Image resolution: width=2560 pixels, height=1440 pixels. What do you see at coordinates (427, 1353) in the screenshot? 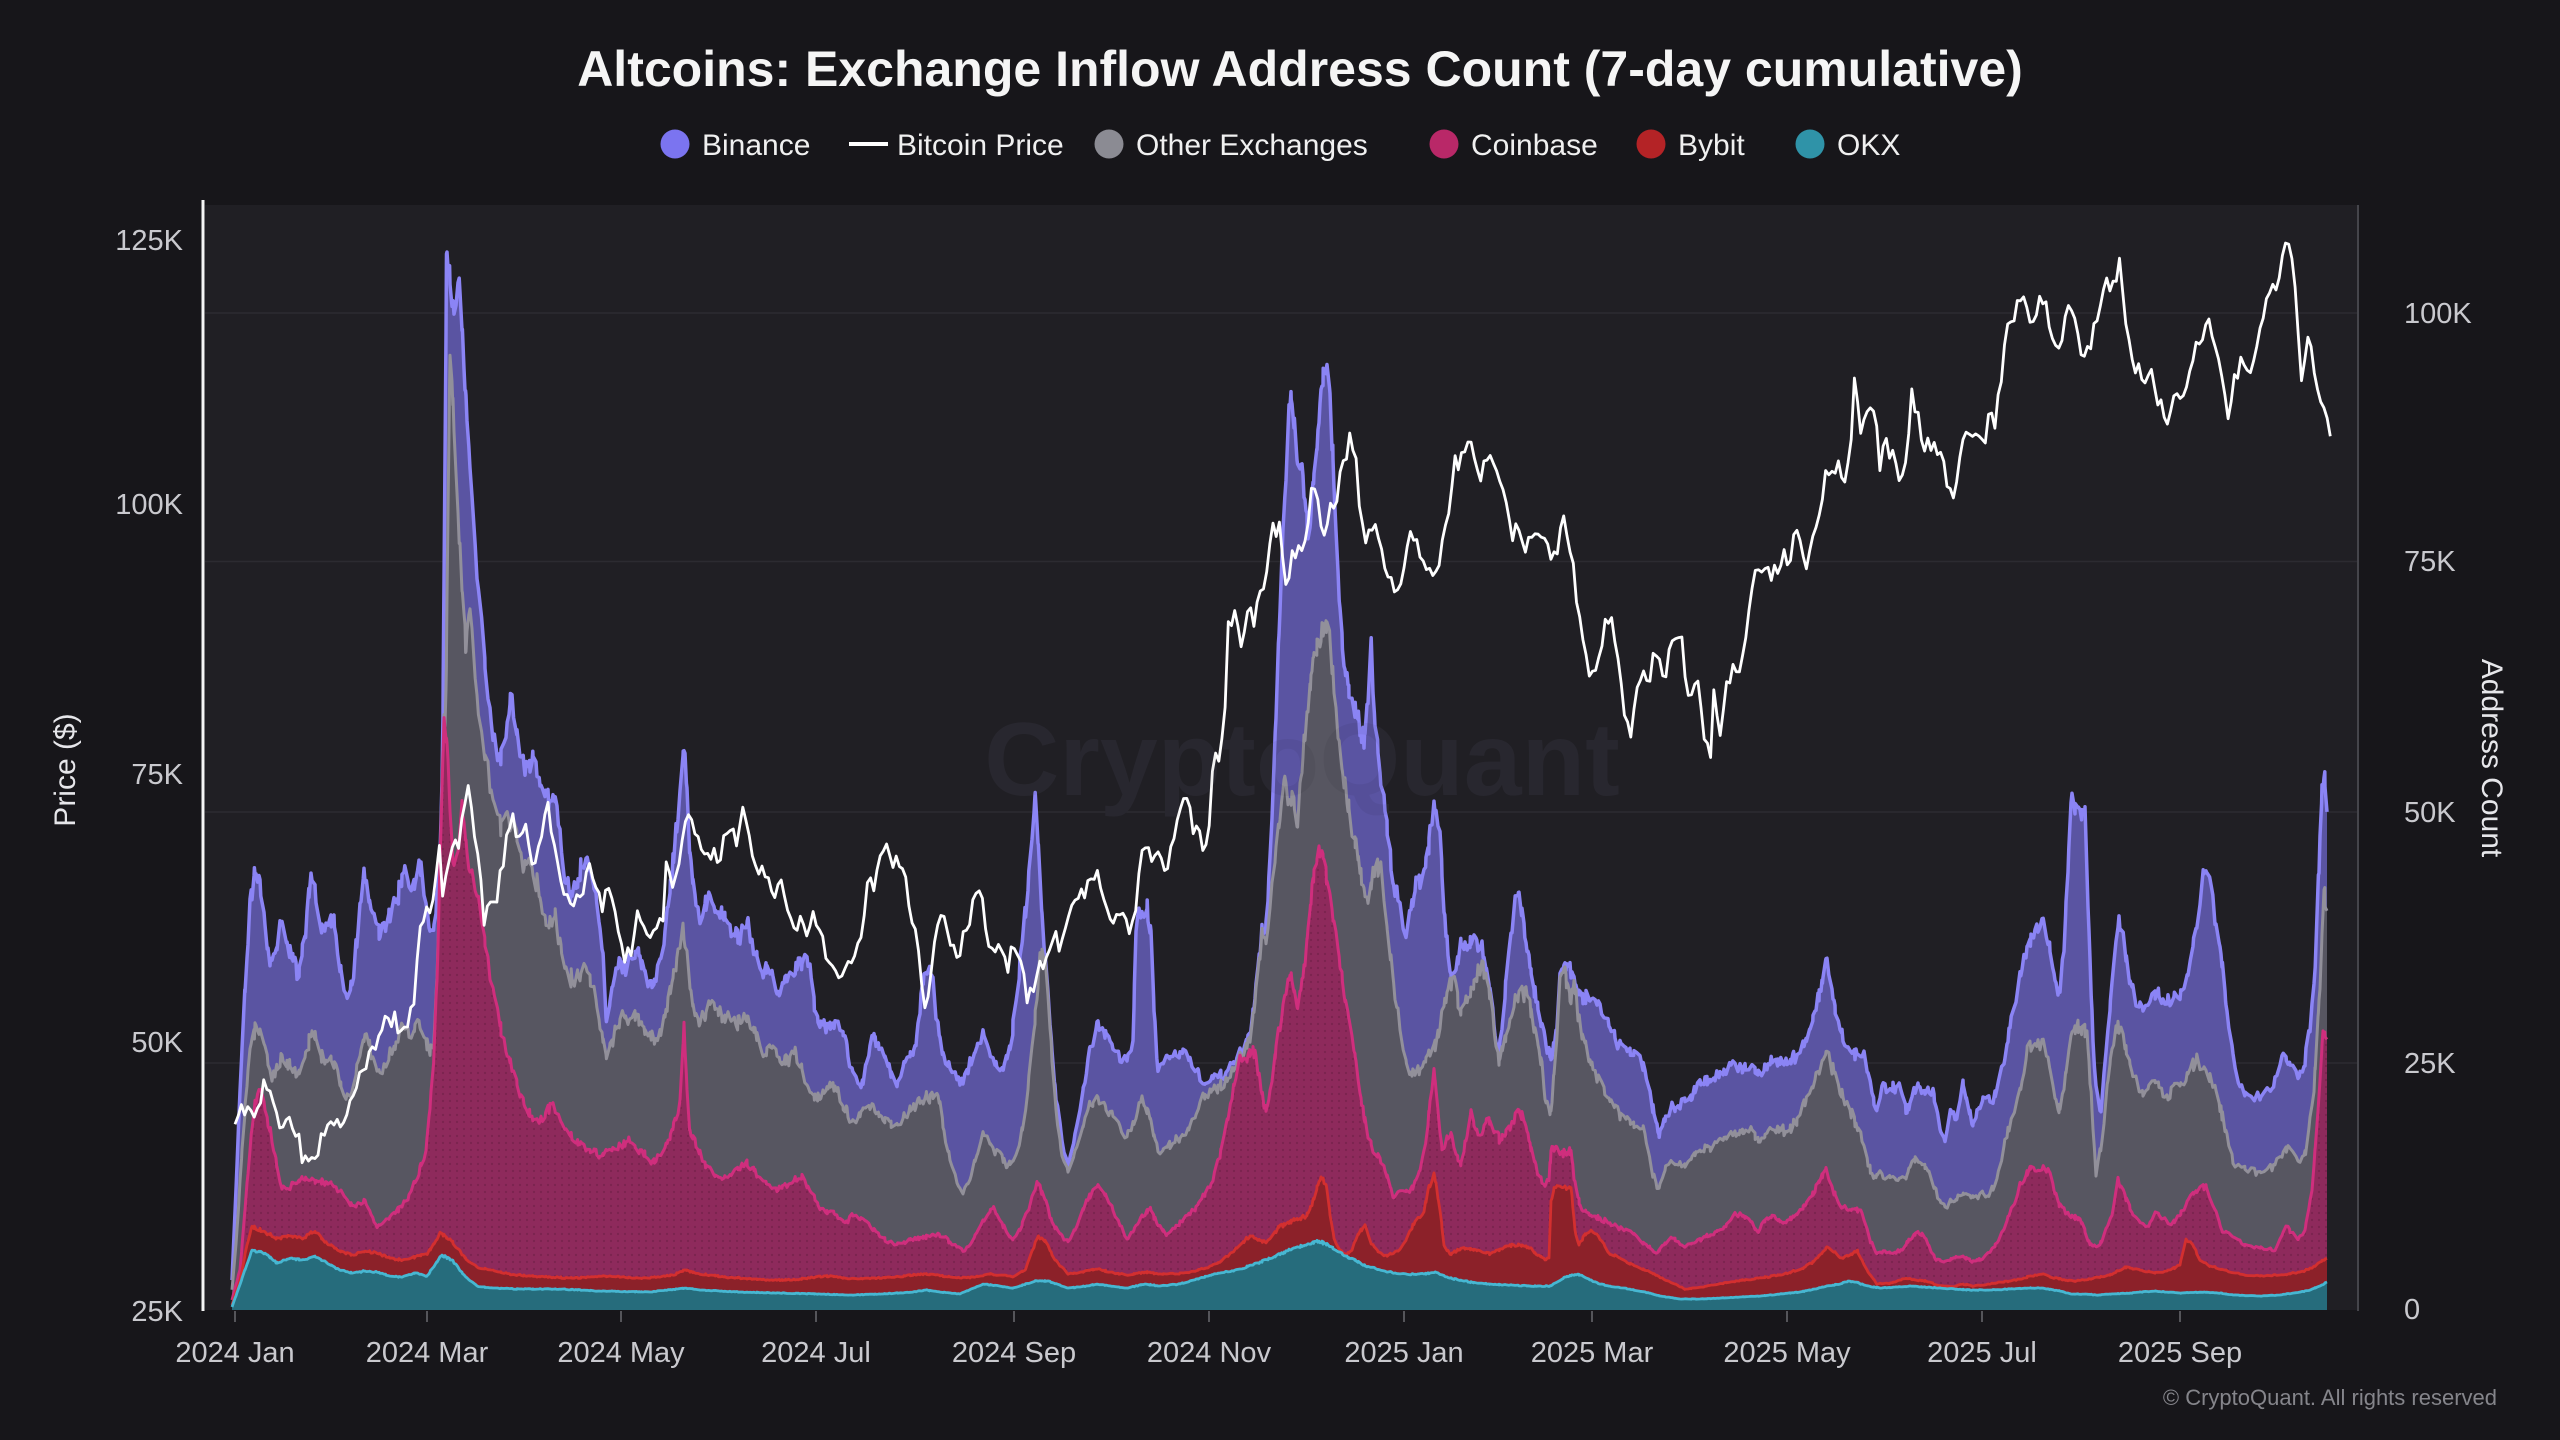
I see `svg-text: 2024 Mar` at bounding box center [427, 1353].